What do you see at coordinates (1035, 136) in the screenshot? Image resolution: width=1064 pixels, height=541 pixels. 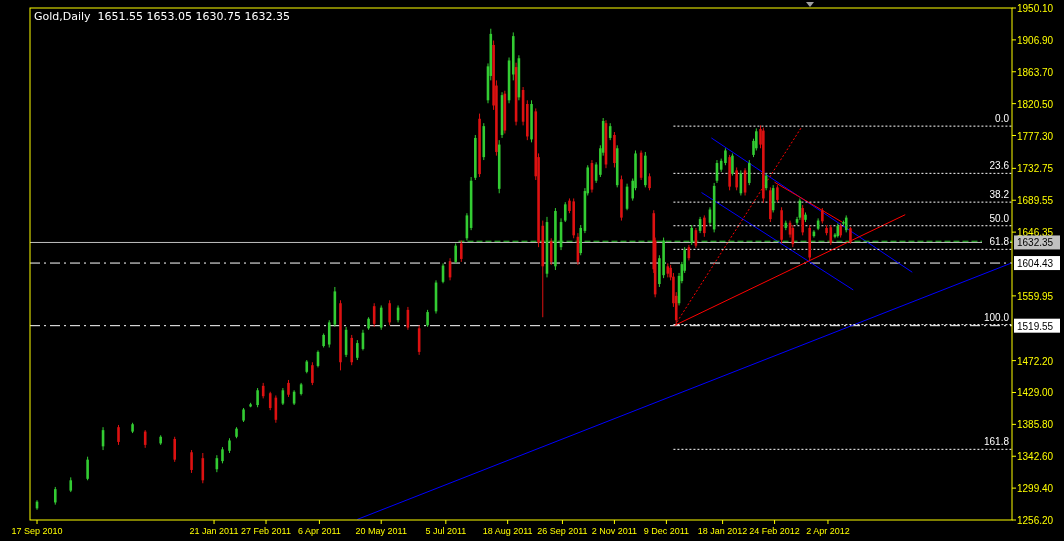 I see `y-tick-label: 1777.30` at bounding box center [1035, 136].